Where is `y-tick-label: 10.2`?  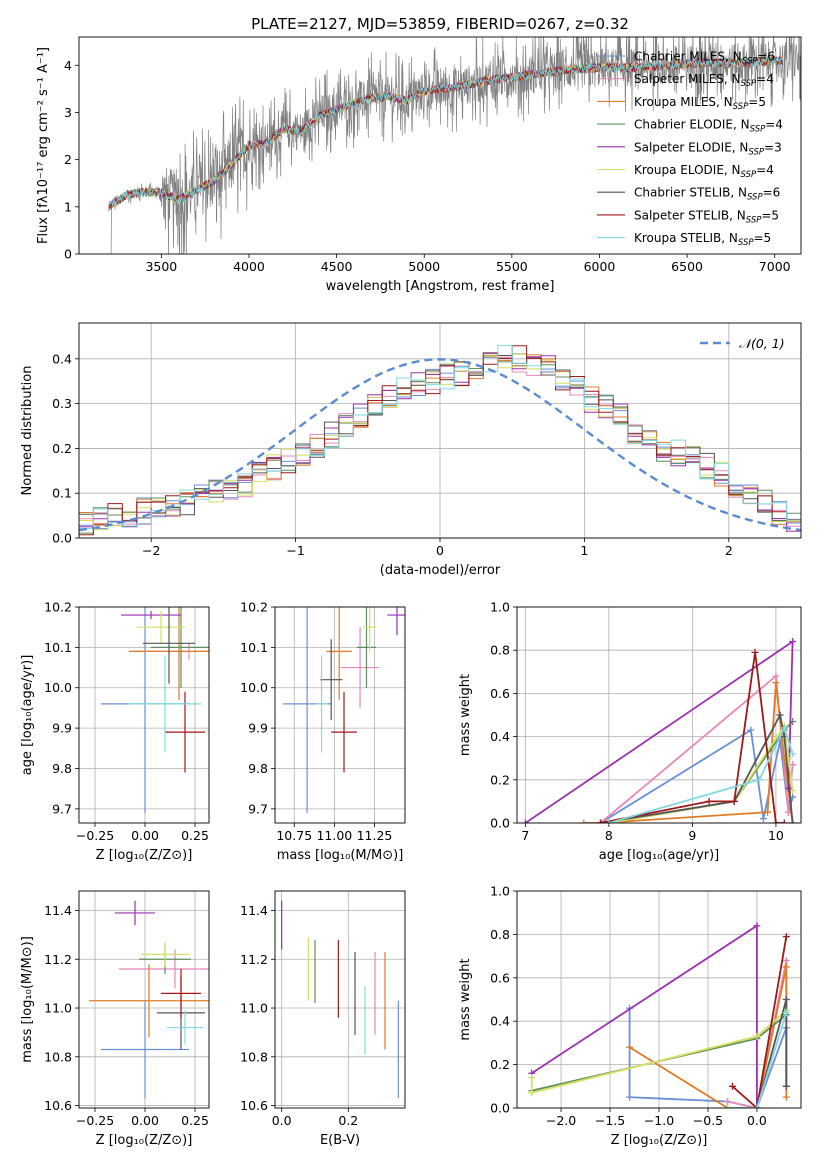 y-tick-label: 10.2 is located at coordinates (58, 607).